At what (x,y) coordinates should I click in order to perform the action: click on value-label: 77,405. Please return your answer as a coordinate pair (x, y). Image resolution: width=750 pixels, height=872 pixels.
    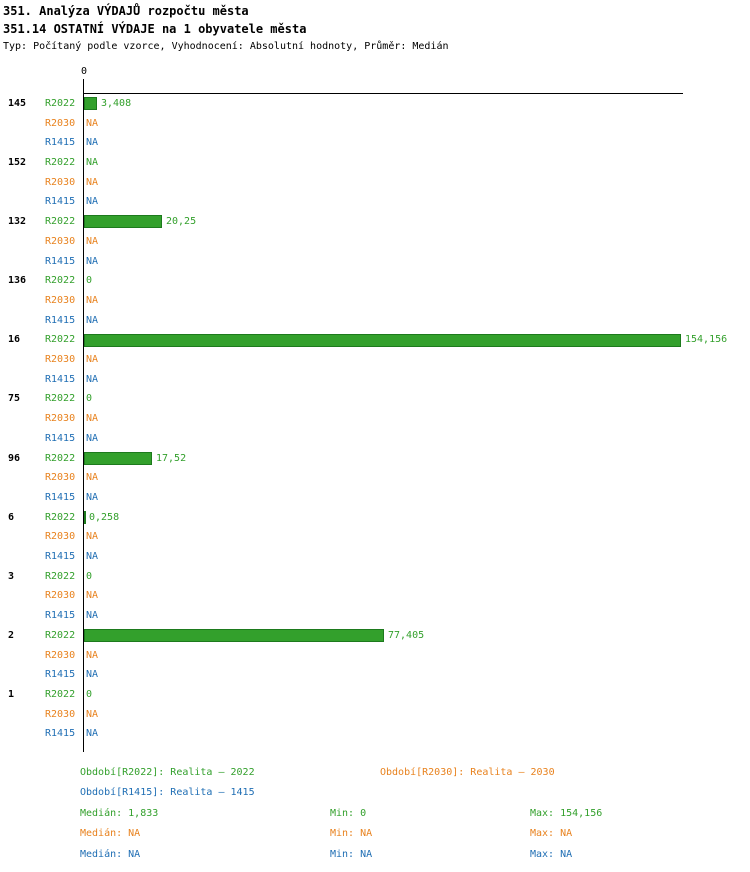
    Looking at the image, I should click on (406, 635).